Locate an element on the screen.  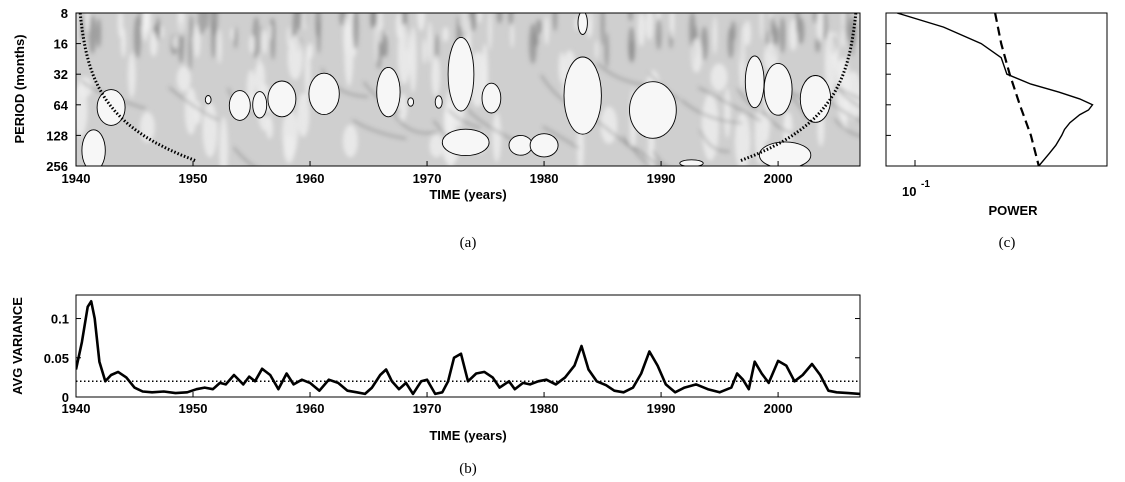
panel-a-y-axis-label: PERIOD (months) is located at coordinates (19, 88).